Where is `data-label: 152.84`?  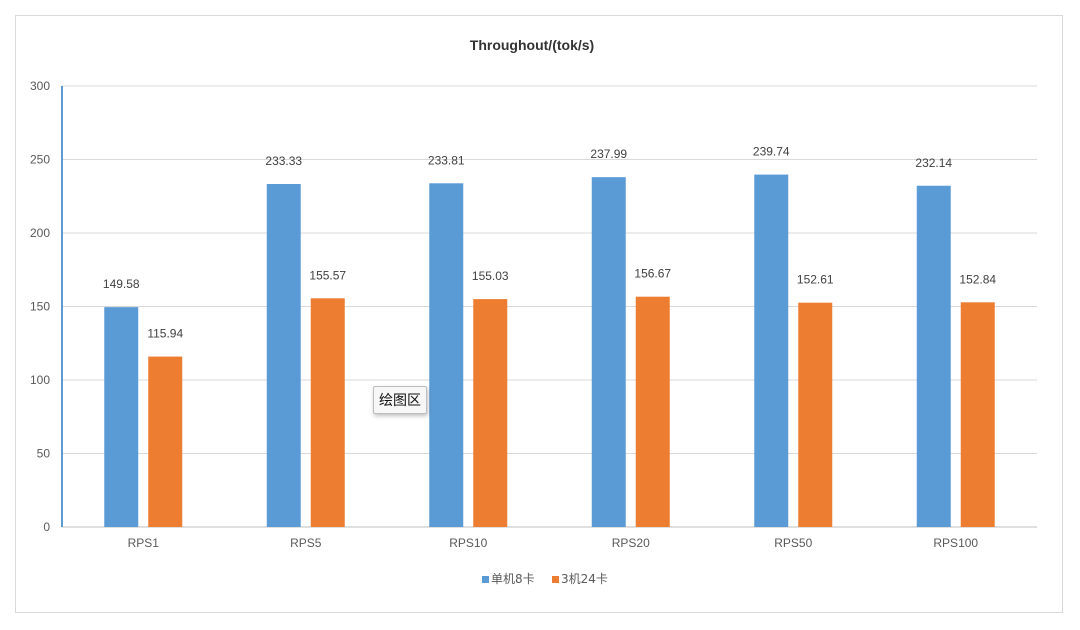
data-label: 152.84 is located at coordinates (977, 279).